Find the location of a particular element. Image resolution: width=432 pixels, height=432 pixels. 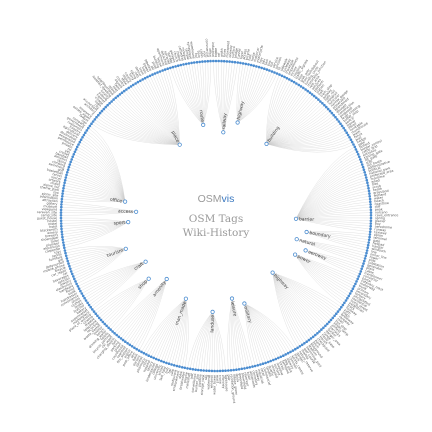

leaf-label: subway is located at coordinates (327, 94).